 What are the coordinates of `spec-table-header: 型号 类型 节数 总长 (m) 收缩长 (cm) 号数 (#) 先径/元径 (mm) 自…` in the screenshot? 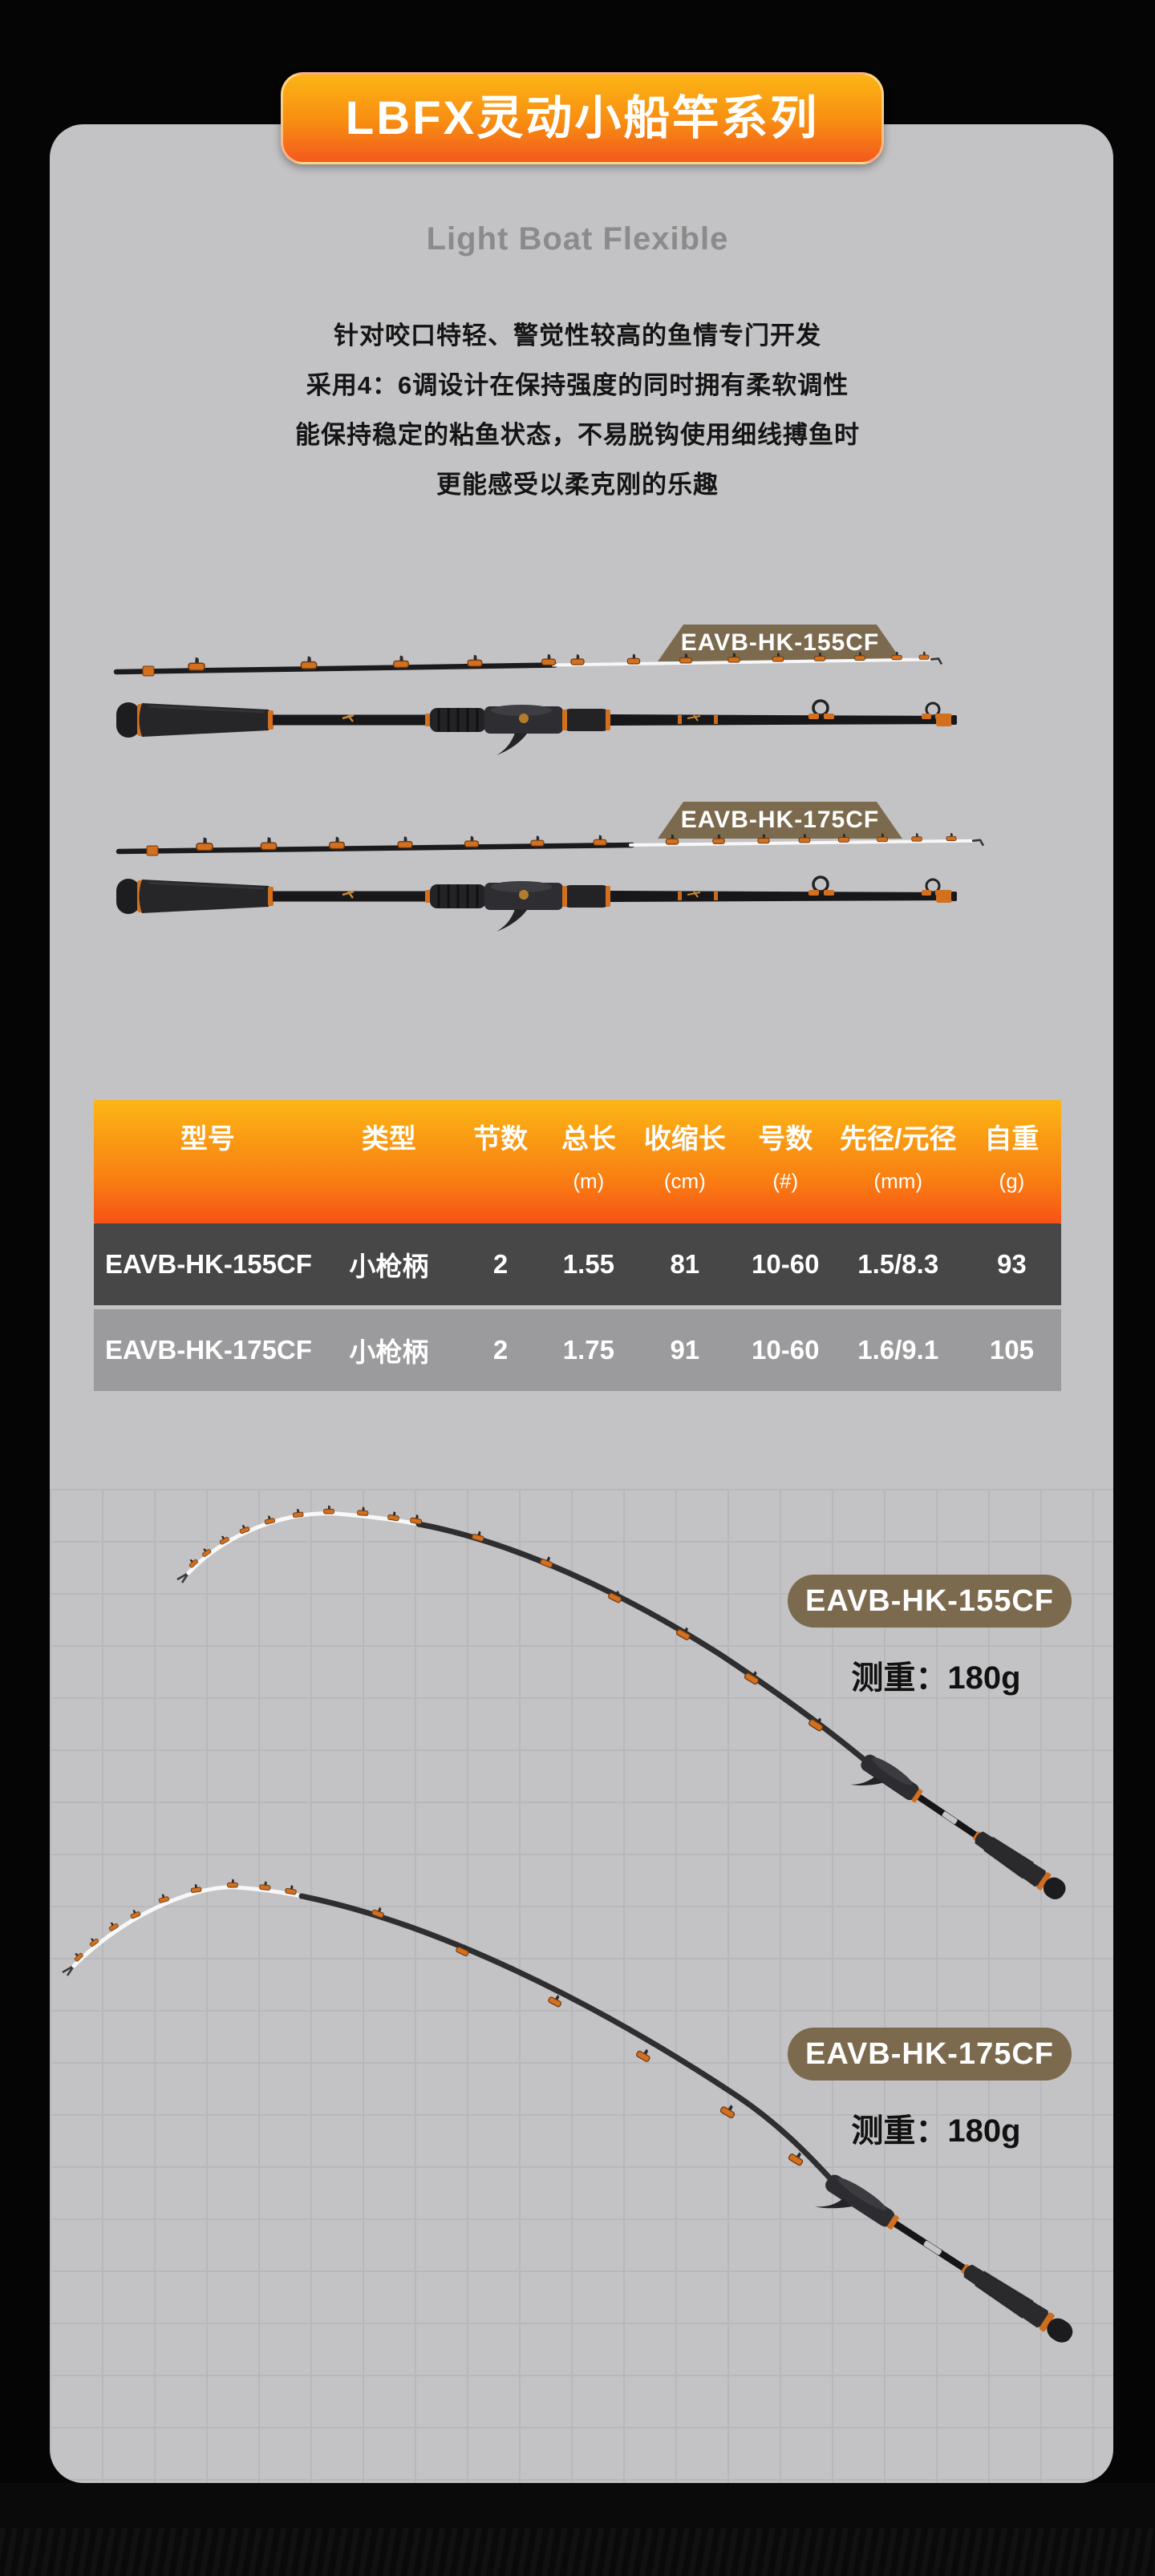 It's located at (577, 1161).